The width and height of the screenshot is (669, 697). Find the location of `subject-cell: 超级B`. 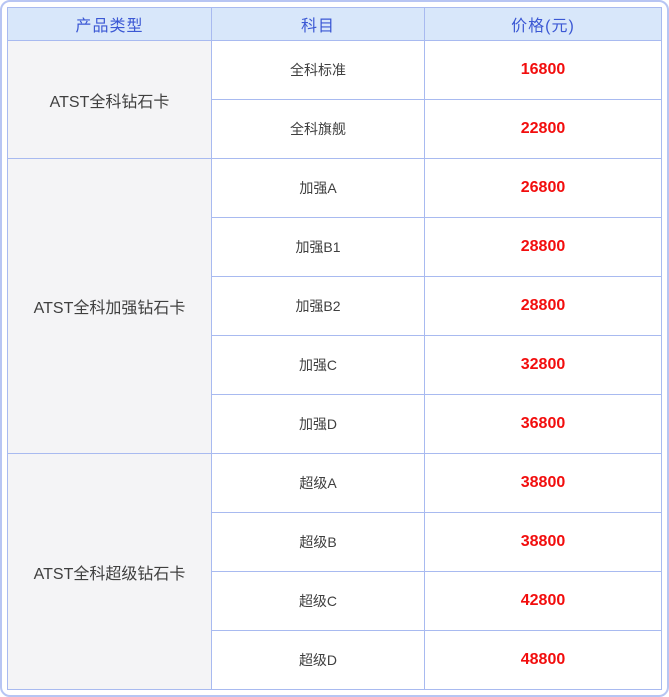

subject-cell: 超级B is located at coordinates (318, 542).